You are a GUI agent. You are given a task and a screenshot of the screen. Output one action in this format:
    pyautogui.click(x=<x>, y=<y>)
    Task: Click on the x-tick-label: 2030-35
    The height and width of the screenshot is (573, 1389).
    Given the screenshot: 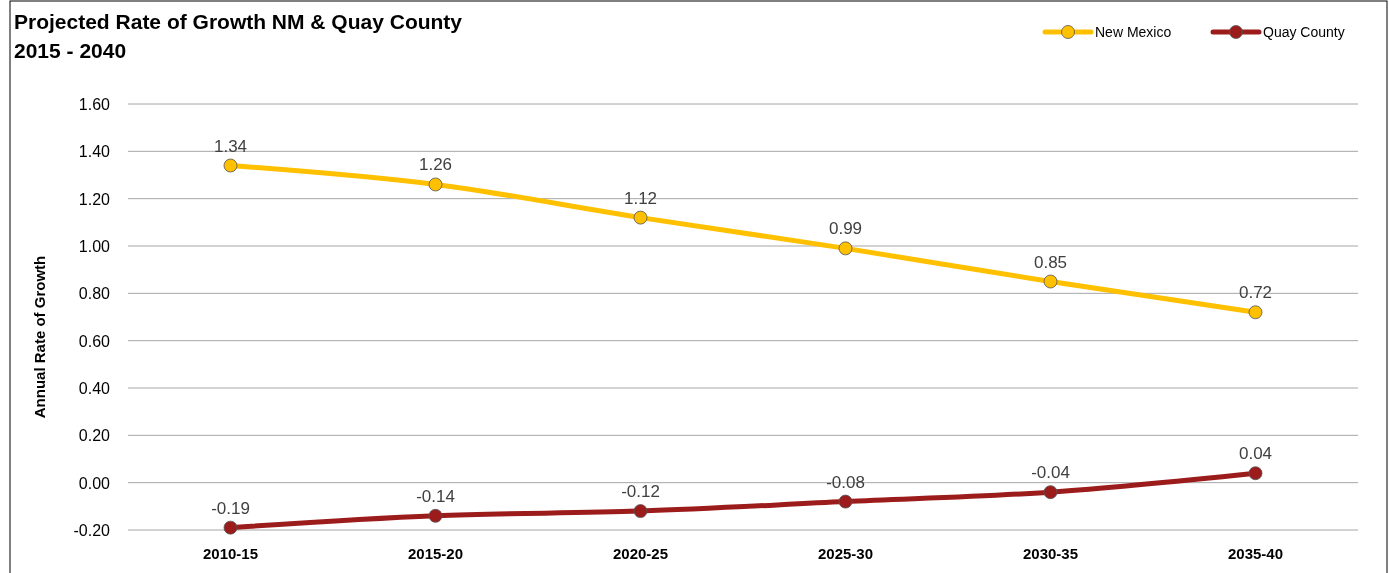 What is the action you would take?
    pyautogui.click(x=1050, y=553)
    